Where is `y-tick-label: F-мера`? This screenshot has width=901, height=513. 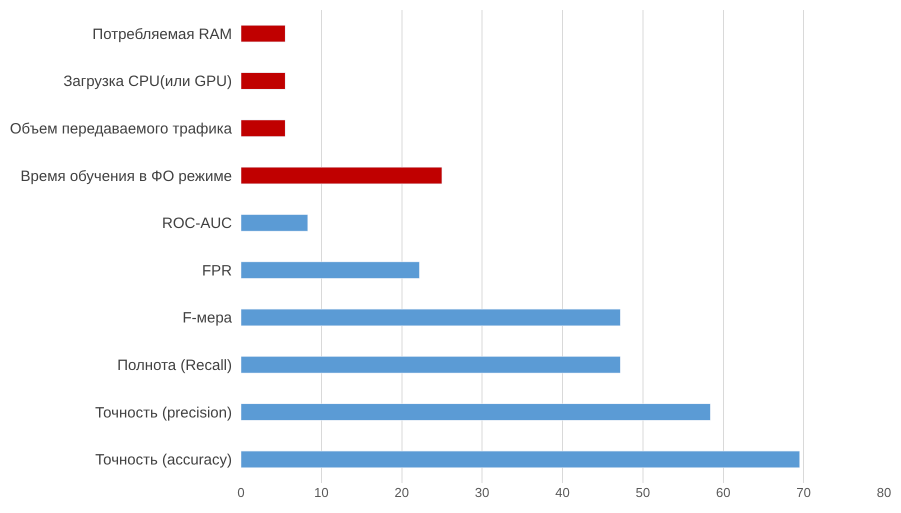
y-tick-label: F-мера is located at coordinates (207, 318).